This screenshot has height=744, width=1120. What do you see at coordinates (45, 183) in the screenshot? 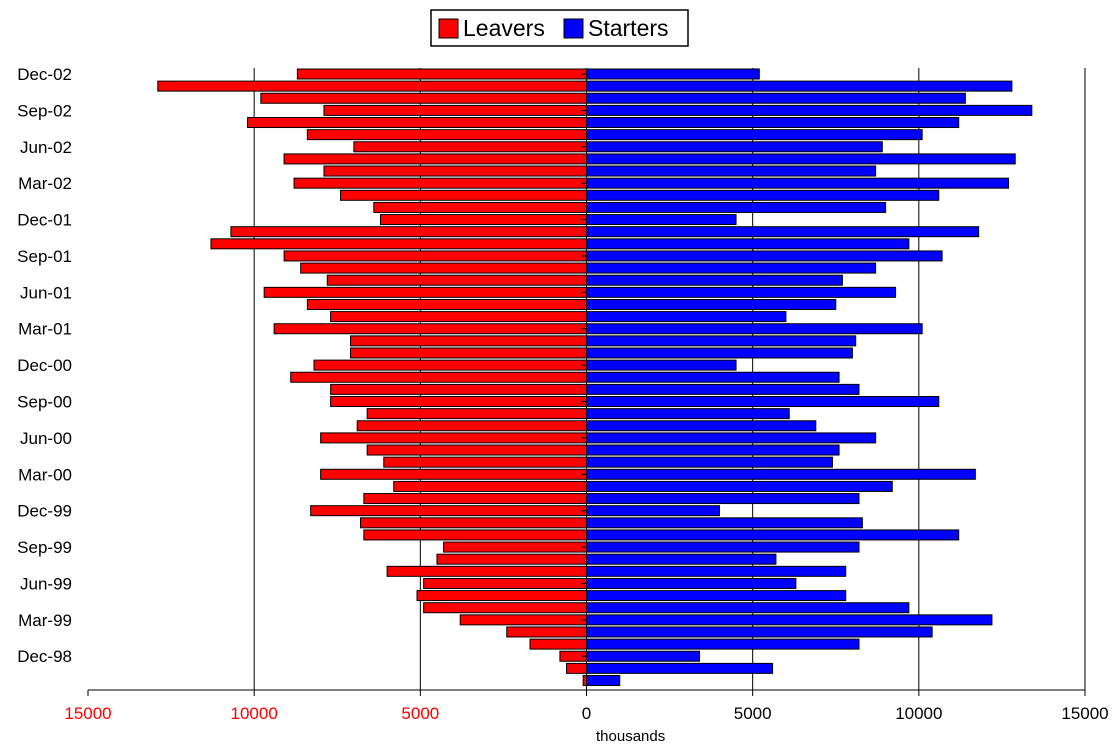
I see `y-tick-label: Mar-02` at bounding box center [45, 183].